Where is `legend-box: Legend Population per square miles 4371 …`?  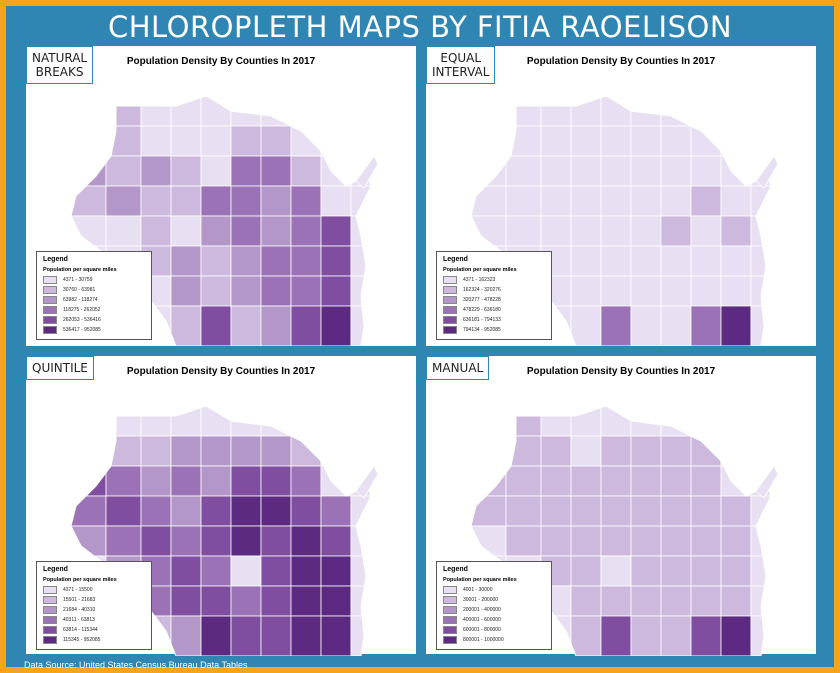
legend-box: Legend Population per square miles 4371 … is located at coordinates (94, 605).